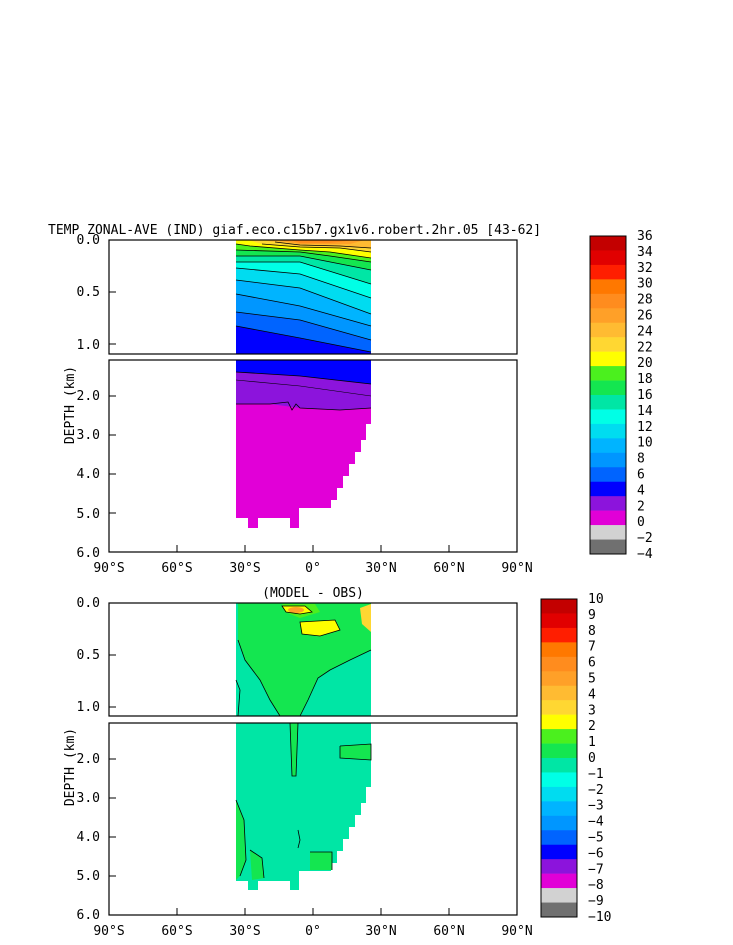 The height and width of the screenshot is (945, 733). I want to click on colorbar-label: 22, so click(645, 347).